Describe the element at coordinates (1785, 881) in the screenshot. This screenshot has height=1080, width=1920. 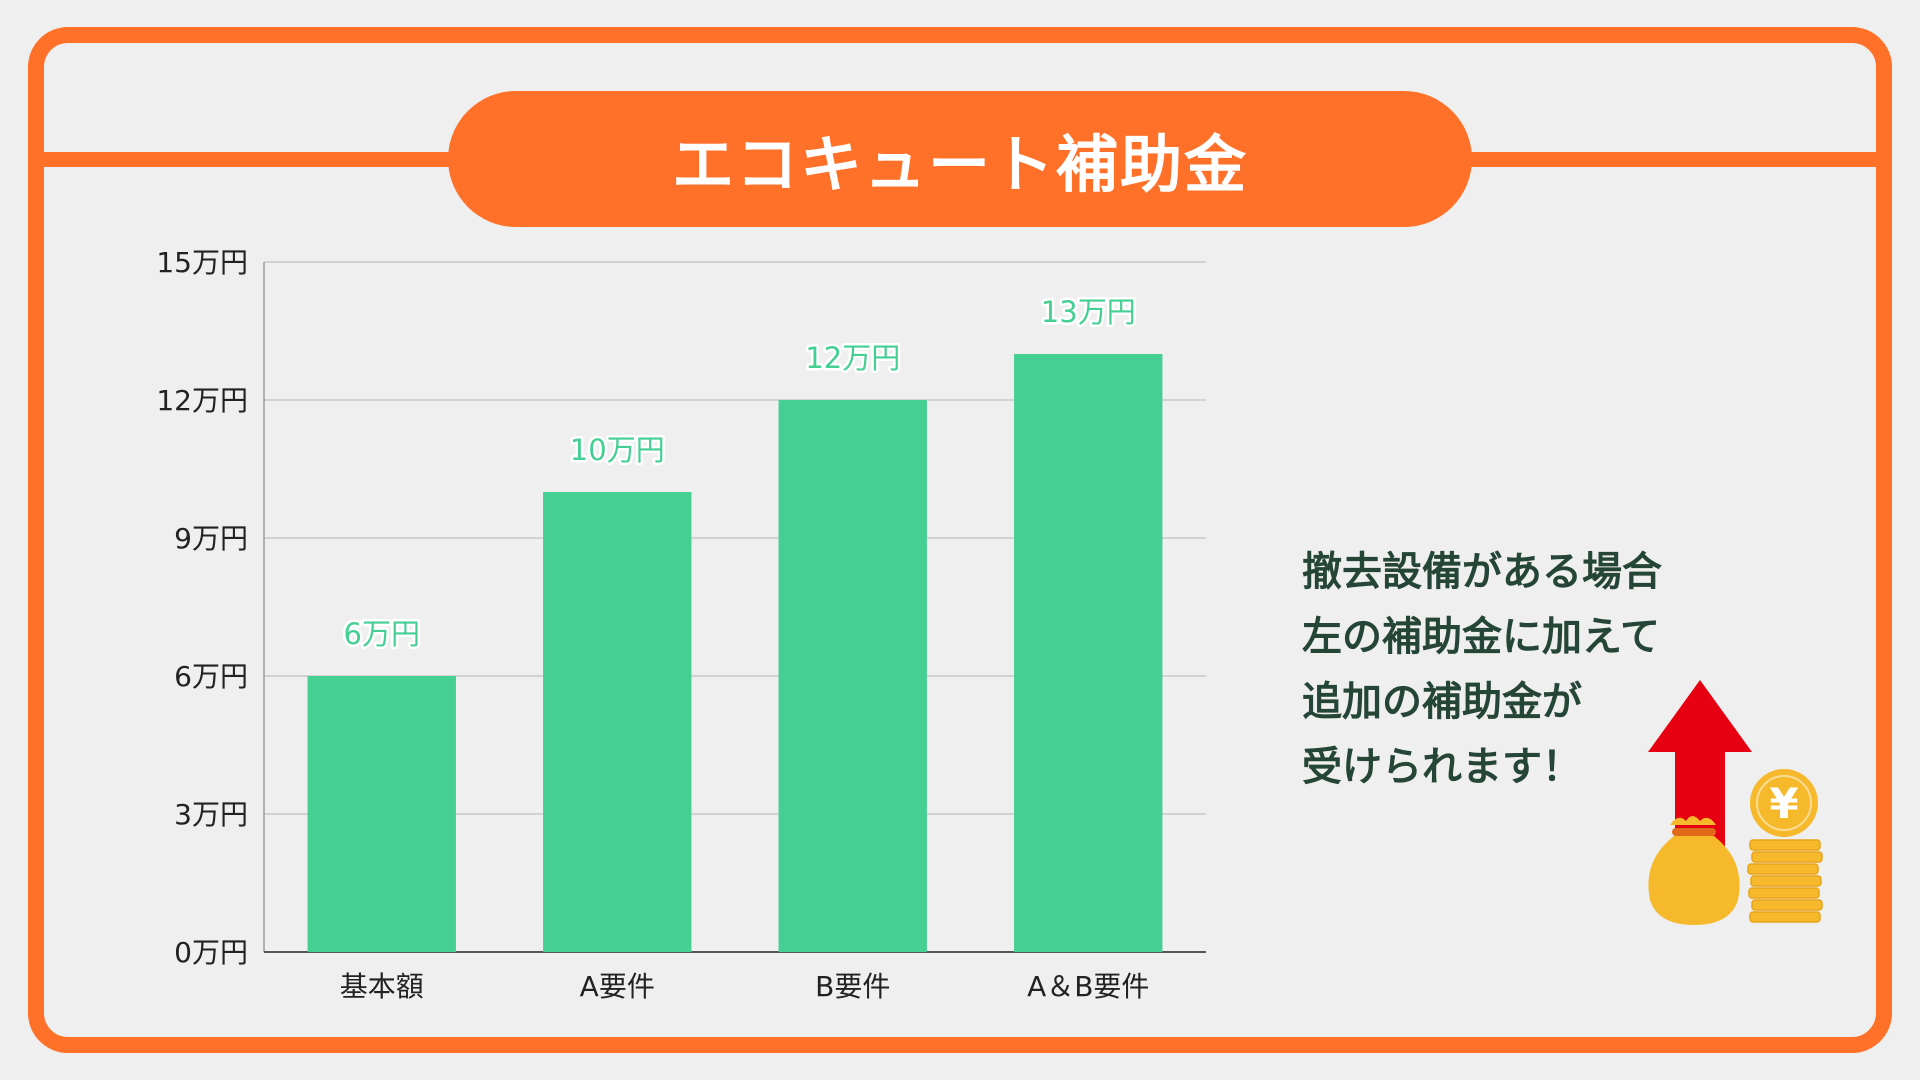
I see `coin-stack-icon` at that location.